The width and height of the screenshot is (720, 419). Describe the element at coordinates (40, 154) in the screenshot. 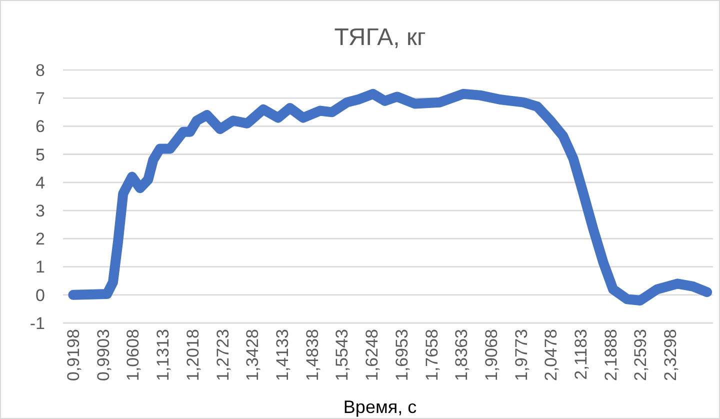

I see `y-tick-label: 5` at that location.